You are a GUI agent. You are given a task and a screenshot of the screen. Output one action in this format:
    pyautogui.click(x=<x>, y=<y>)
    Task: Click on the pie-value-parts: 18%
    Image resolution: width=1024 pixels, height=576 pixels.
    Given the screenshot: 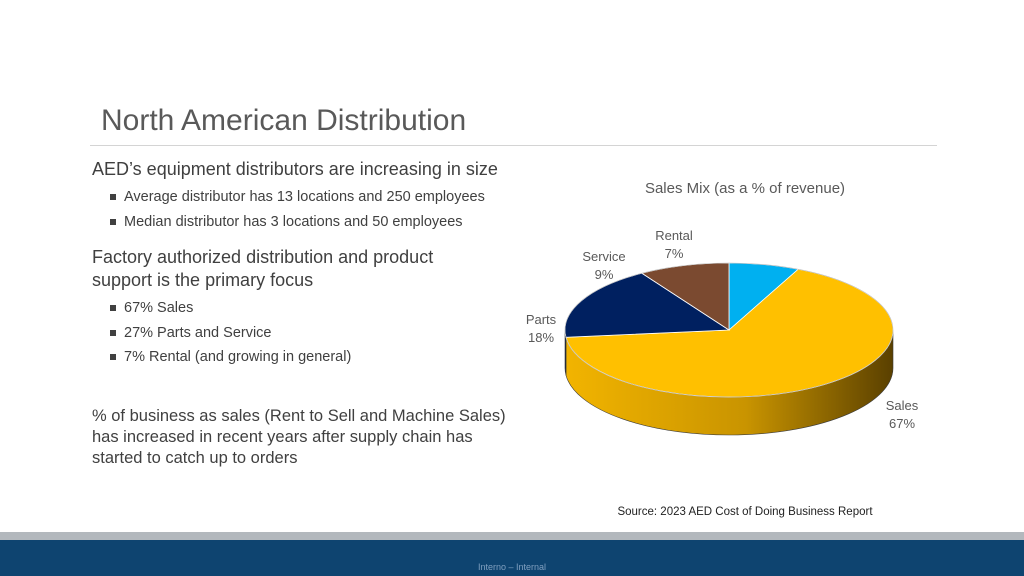 What is the action you would take?
    pyautogui.click(x=541, y=337)
    